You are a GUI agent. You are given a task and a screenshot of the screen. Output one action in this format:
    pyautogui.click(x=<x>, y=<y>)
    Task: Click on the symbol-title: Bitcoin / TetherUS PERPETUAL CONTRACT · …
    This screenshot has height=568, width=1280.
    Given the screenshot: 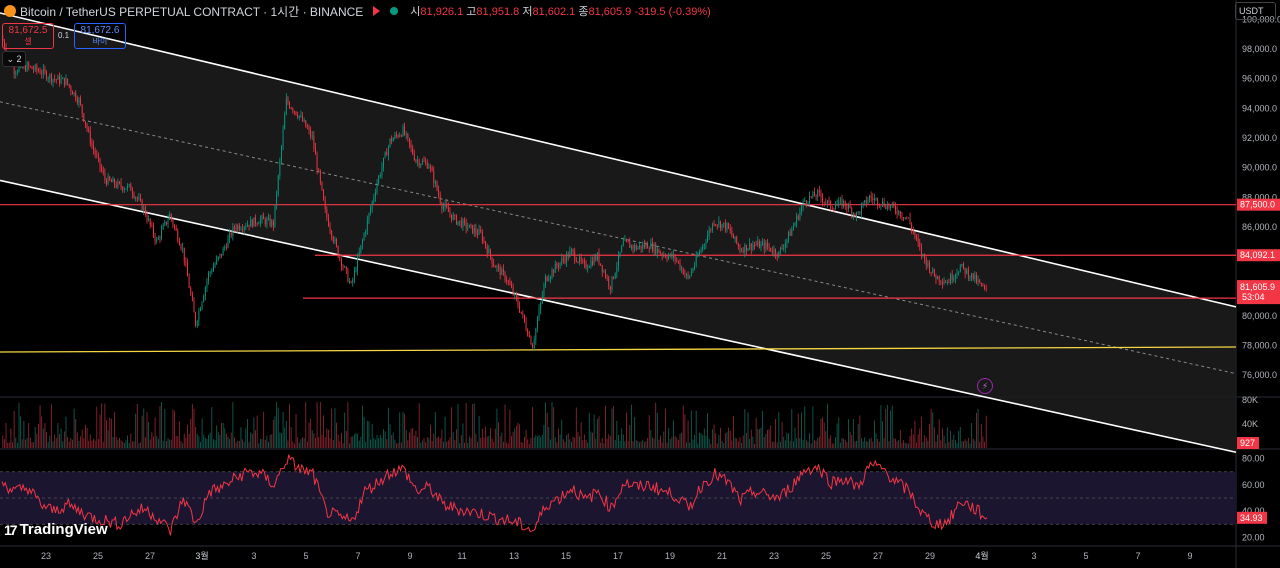 What is the action you would take?
    pyautogui.click(x=192, y=11)
    